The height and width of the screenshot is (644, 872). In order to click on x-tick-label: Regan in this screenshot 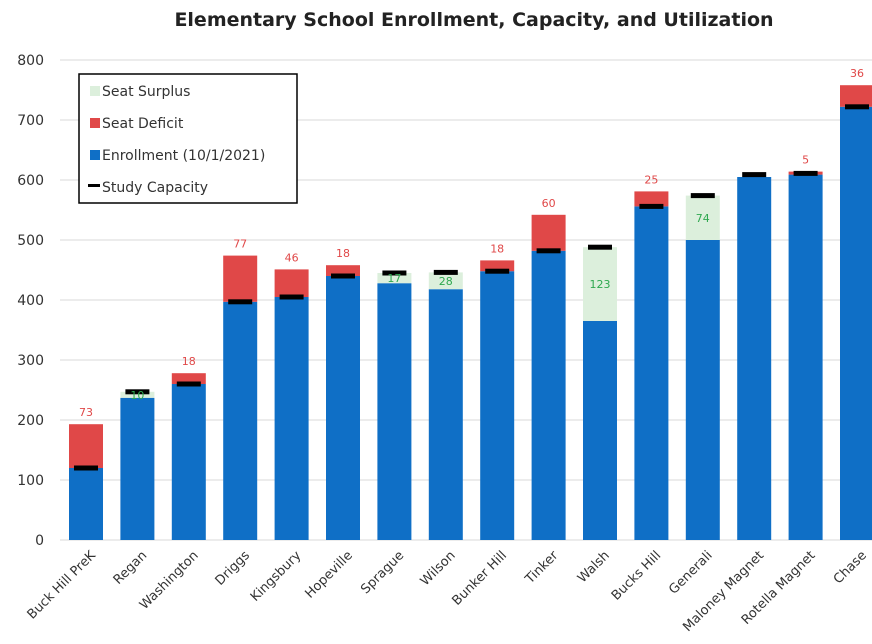, I will do `click(131, 568)`.